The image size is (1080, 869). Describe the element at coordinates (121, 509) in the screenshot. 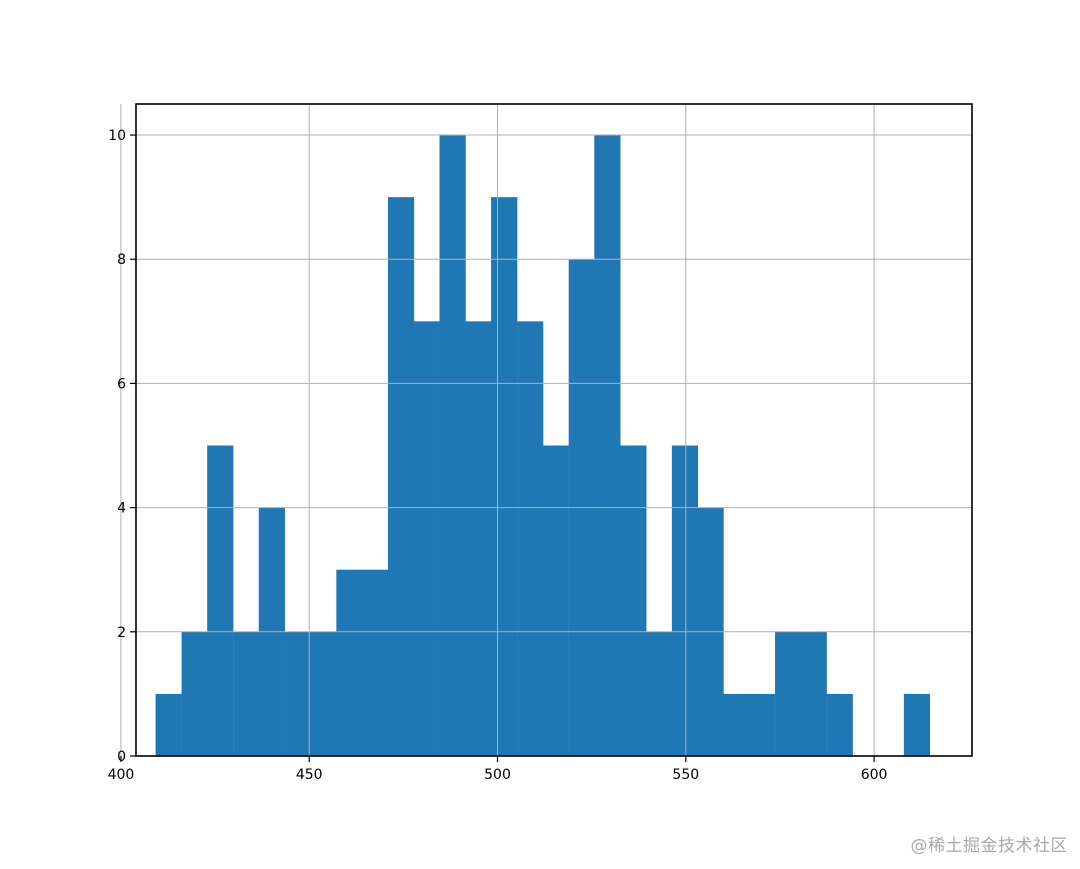

I see `y-tick-label-4: 4` at that location.